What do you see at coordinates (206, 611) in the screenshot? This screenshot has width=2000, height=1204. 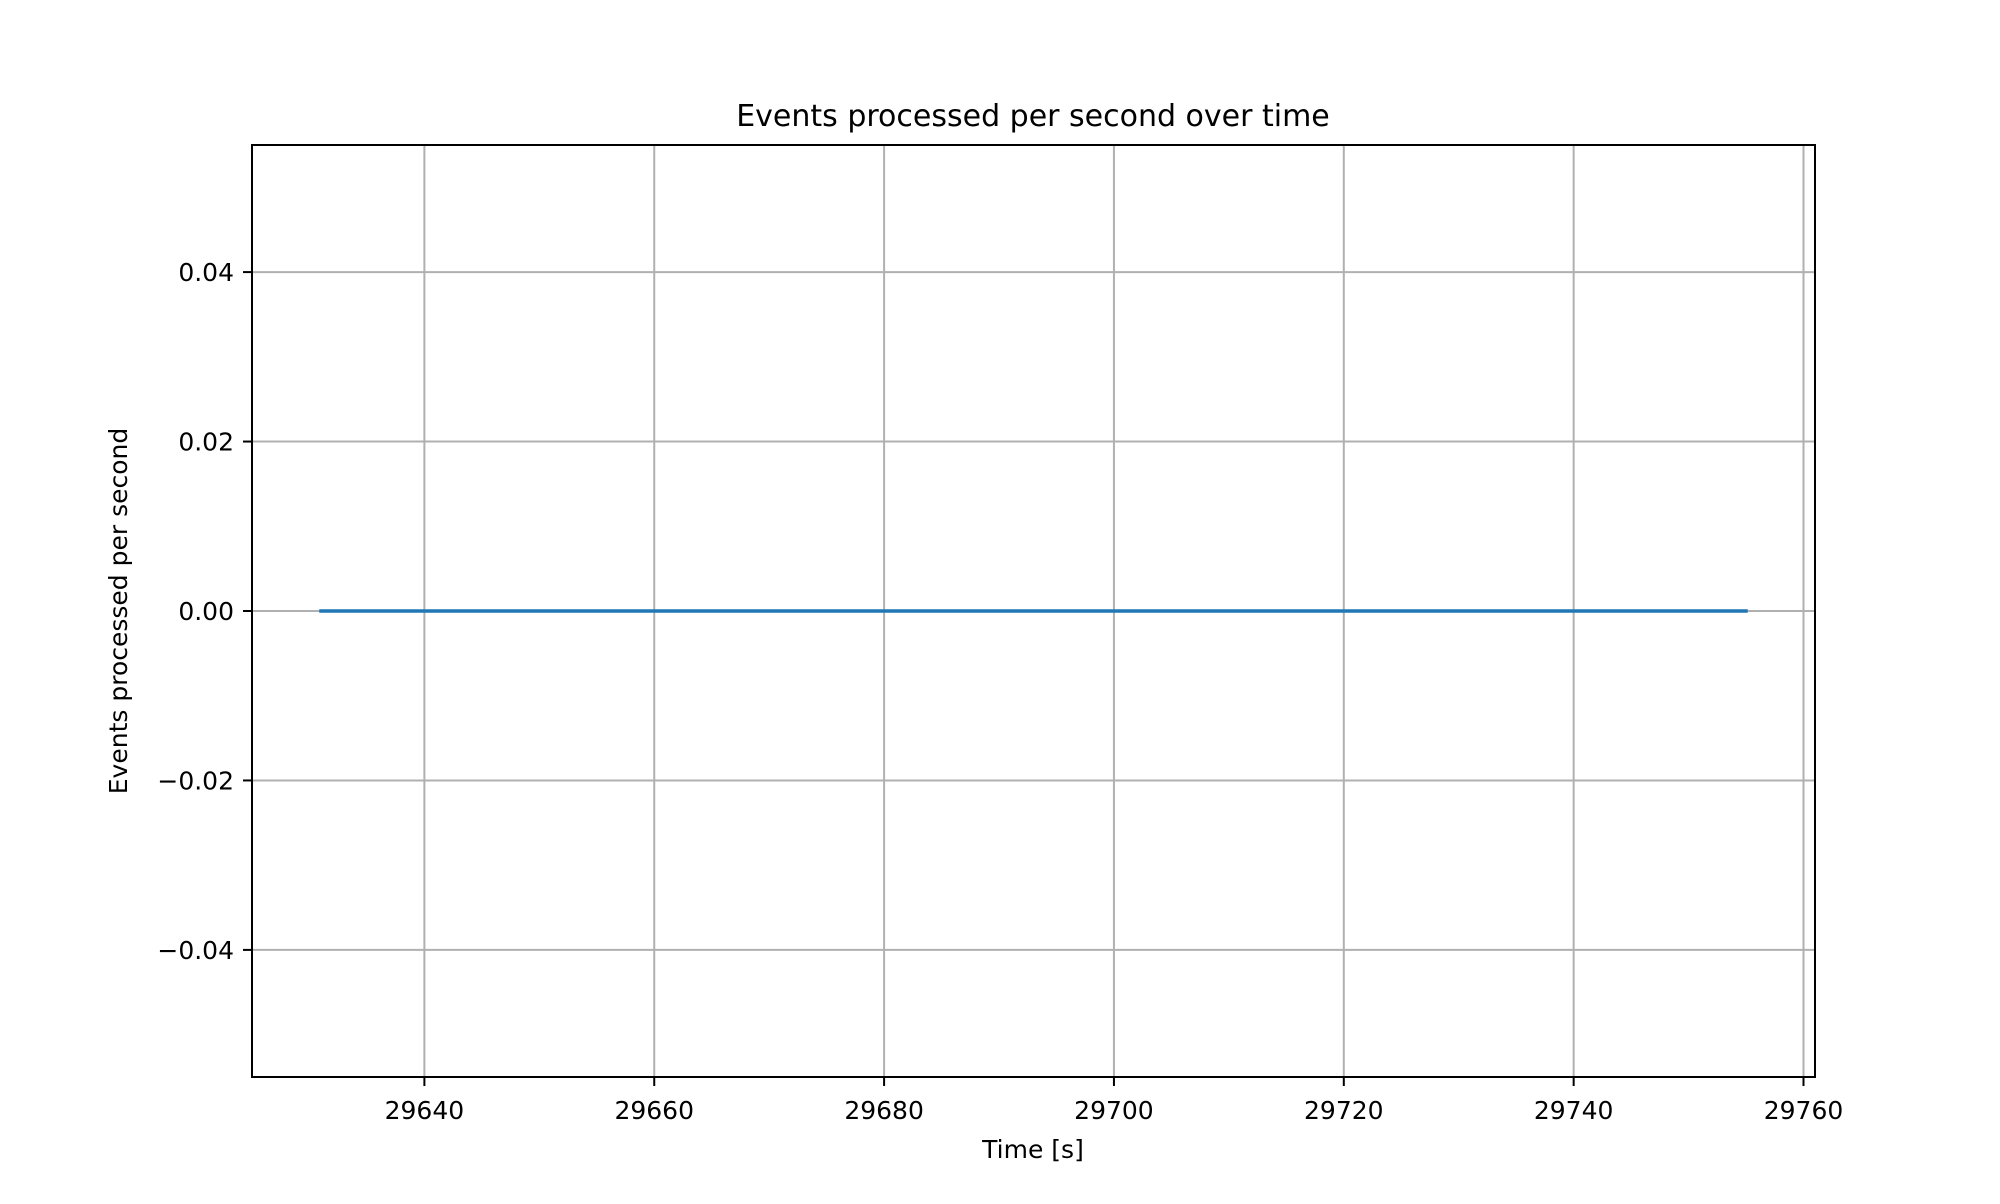 I see `y-tick-label: 0.00` at bounding box center [206, 611].